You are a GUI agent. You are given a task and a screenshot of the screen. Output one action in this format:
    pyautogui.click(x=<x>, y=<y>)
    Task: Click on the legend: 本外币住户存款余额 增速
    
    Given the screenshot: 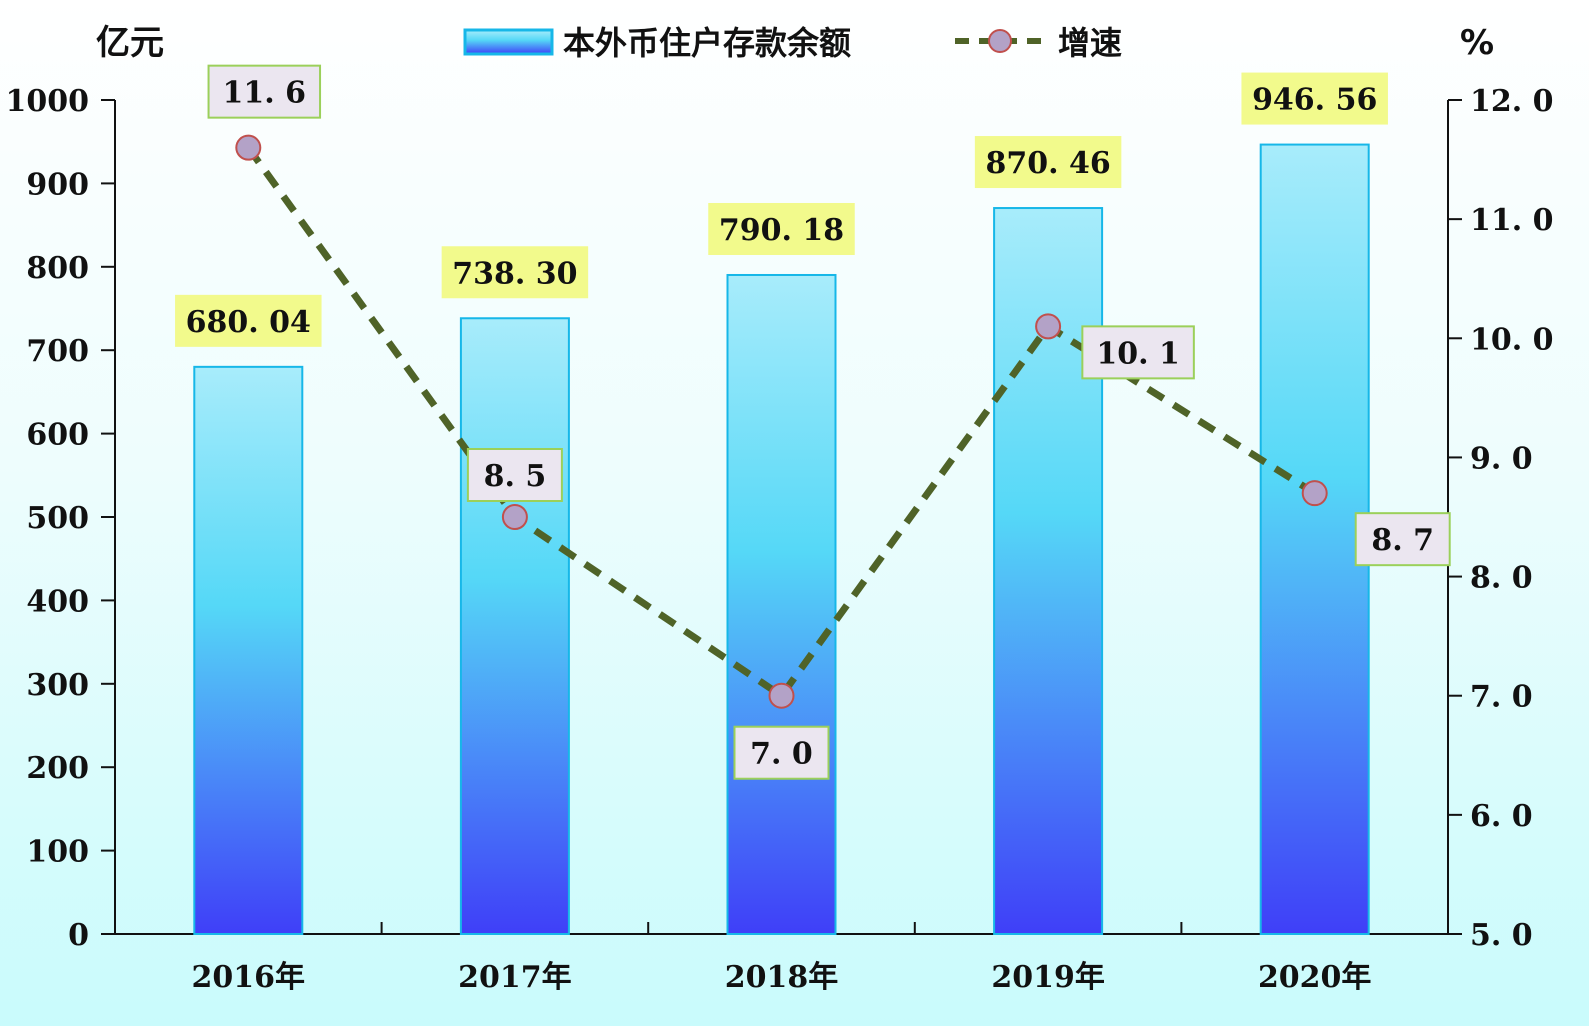 What is the action you would take?
    pyautogui.click(x=792, y=43)
    